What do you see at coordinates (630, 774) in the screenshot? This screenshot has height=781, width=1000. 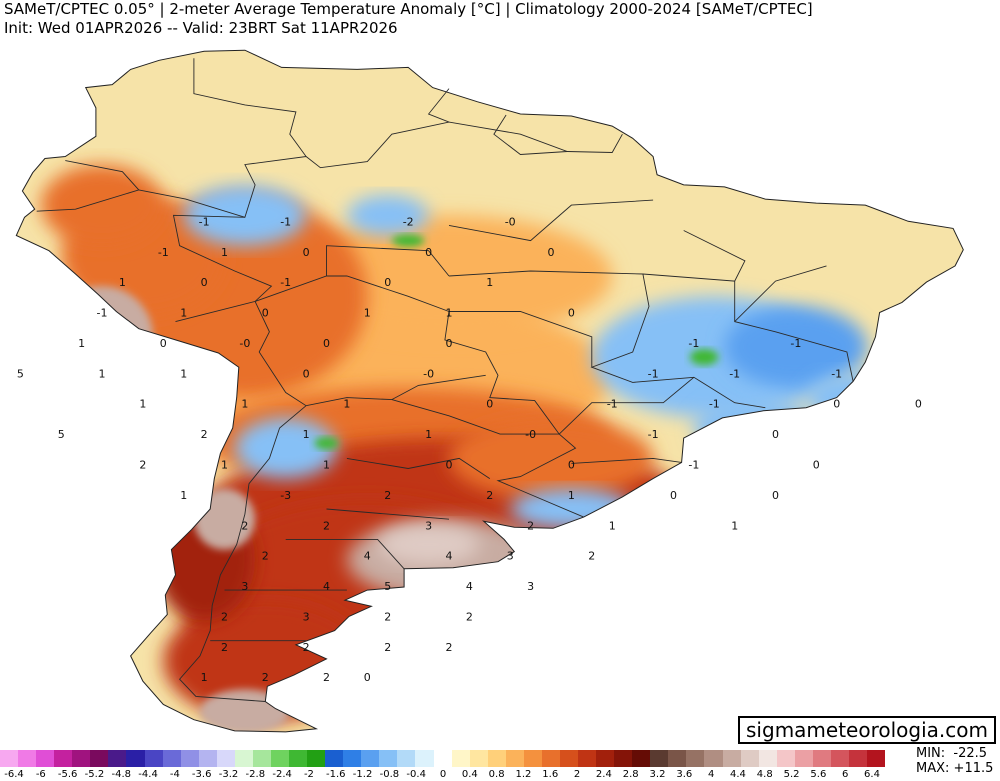 I see `colorbar-tick: 2.8` at bounding box center [630, 774].